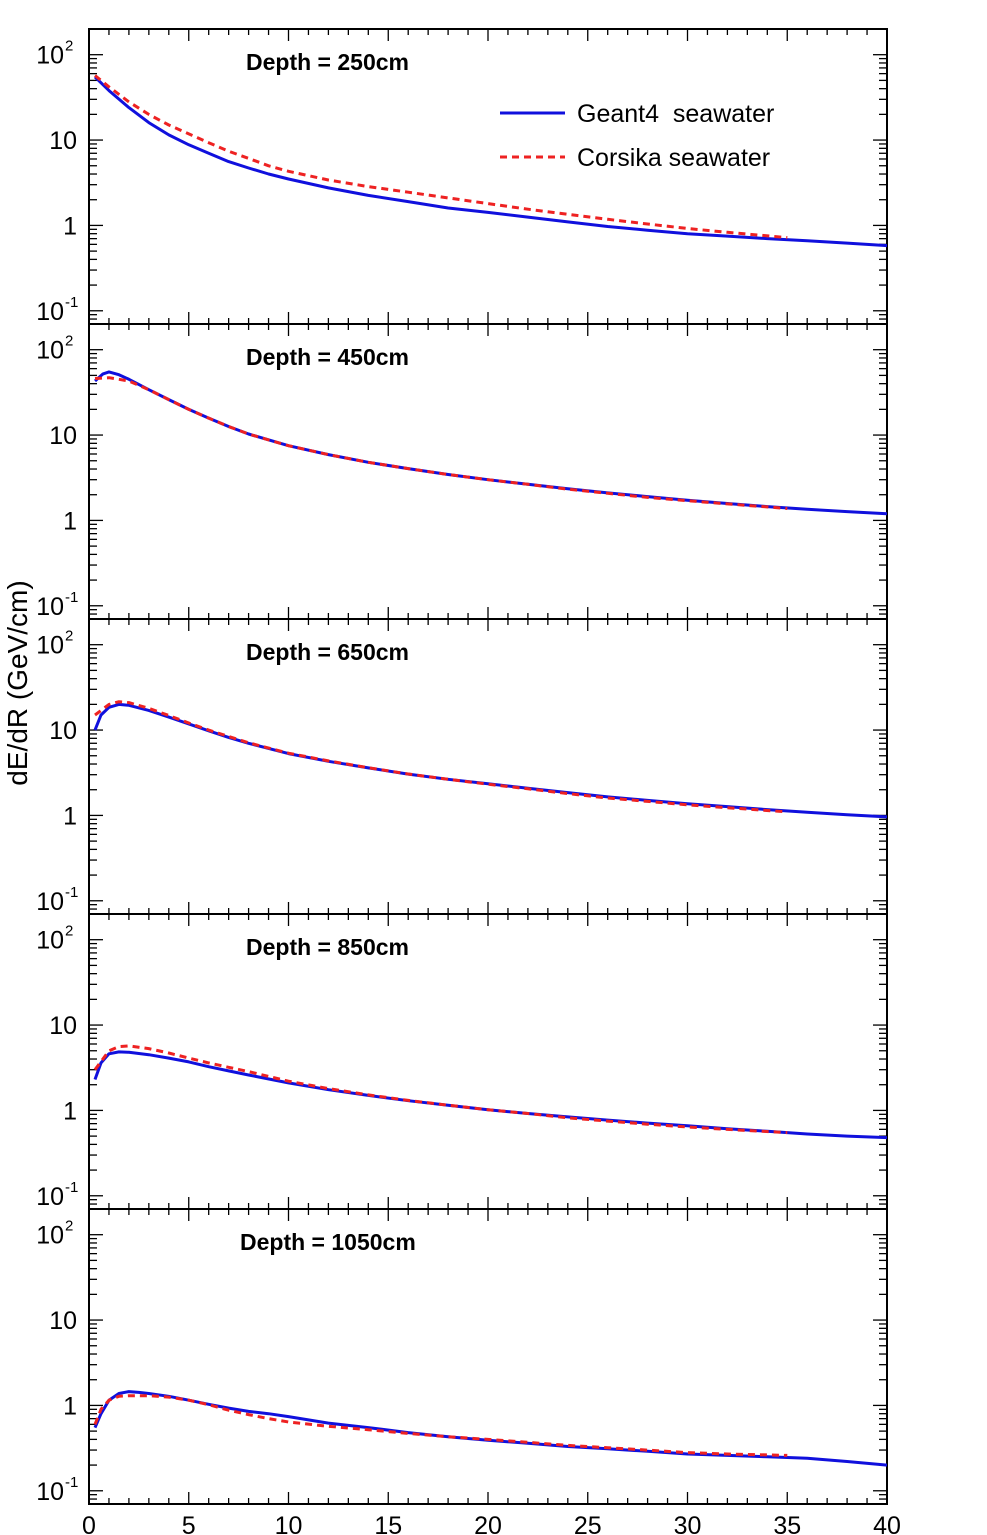 The width and height of the screenshot is (987, 1535). What do you see at coordinates (327, 652) in the screenshot?
I see `panel-title: Depth = 650cm` at bounding box center [327, 652].